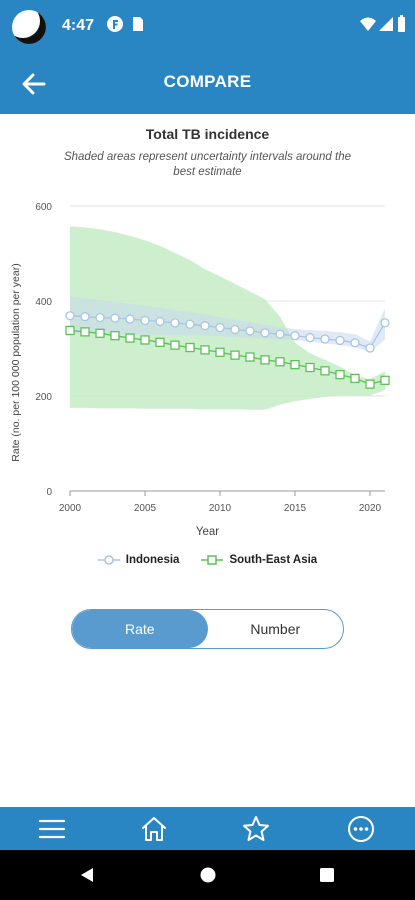 The height and width of the screenshot is (900, 415). I want to click on legend-label-south-east-asia: South-East Asia, so click(273, 560).